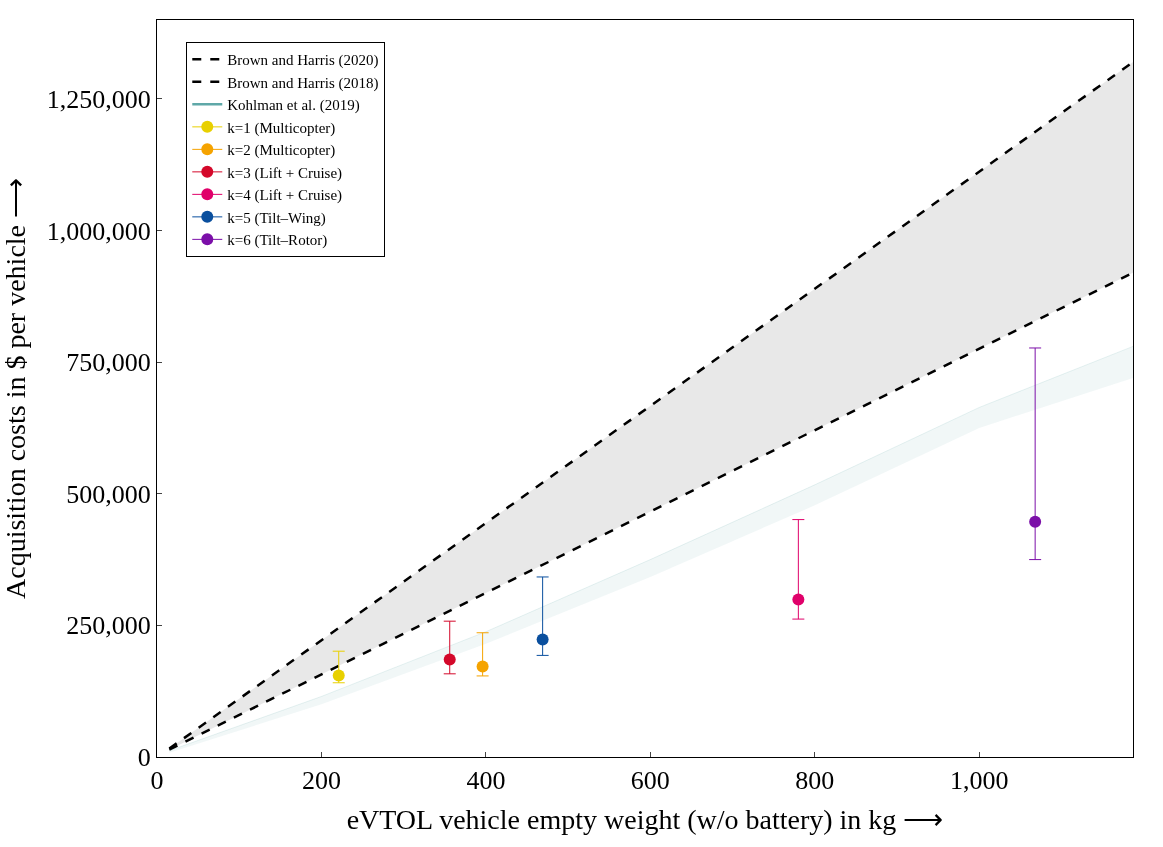  What do you see at coordinates (650, 781) in the screenshot?
I see `x-tick-label: 600` at bounding box center [650, 781].